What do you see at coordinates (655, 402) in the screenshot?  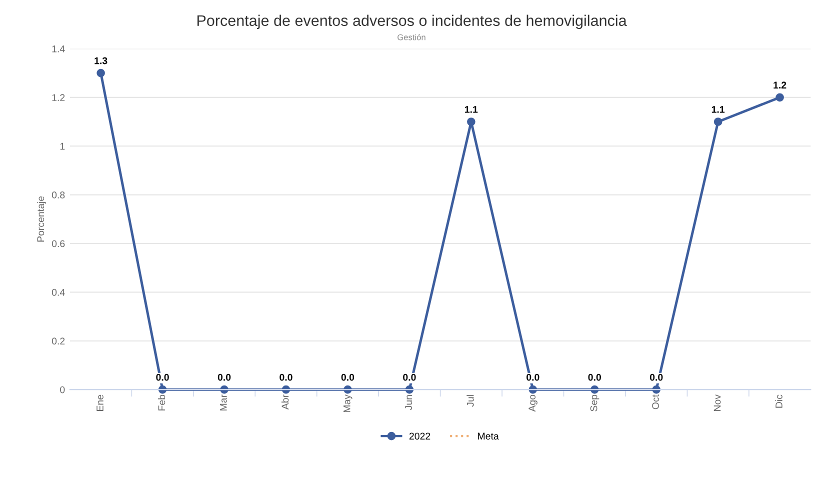 I see `x-tick-label: Oct` at bounding box center [655, 402].